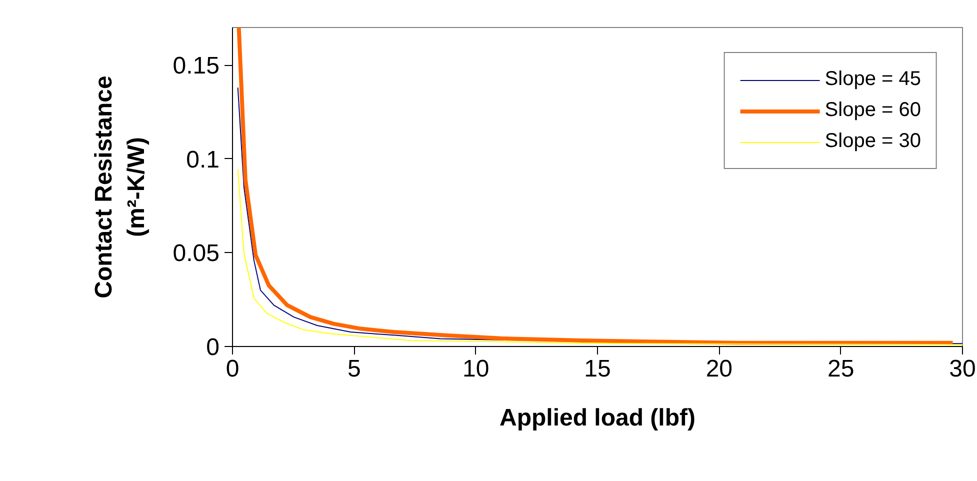 This screenshot has height=481, width=977. I want to click on x-tick-label: 0, so click(233, 369).